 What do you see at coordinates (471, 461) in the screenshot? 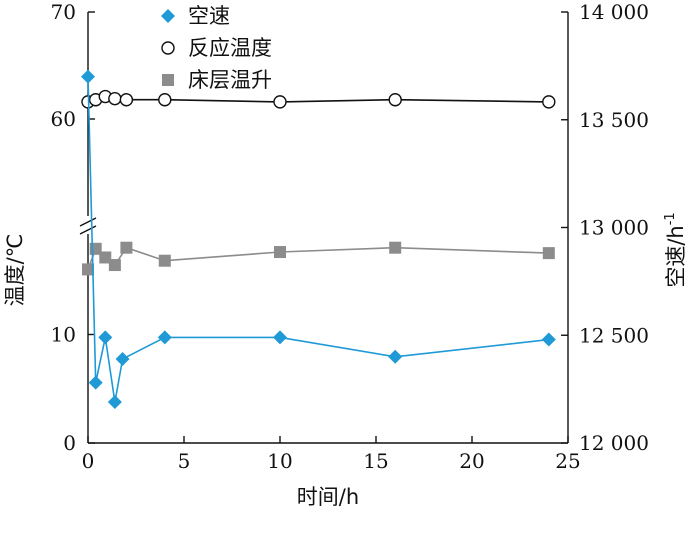
I see `x-tick-label: 20` at bounding box center [471, 461].